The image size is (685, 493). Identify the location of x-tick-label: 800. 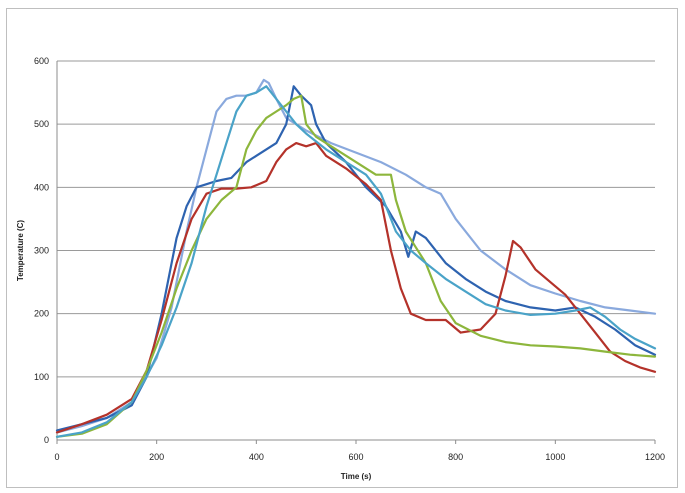
(455, 457).